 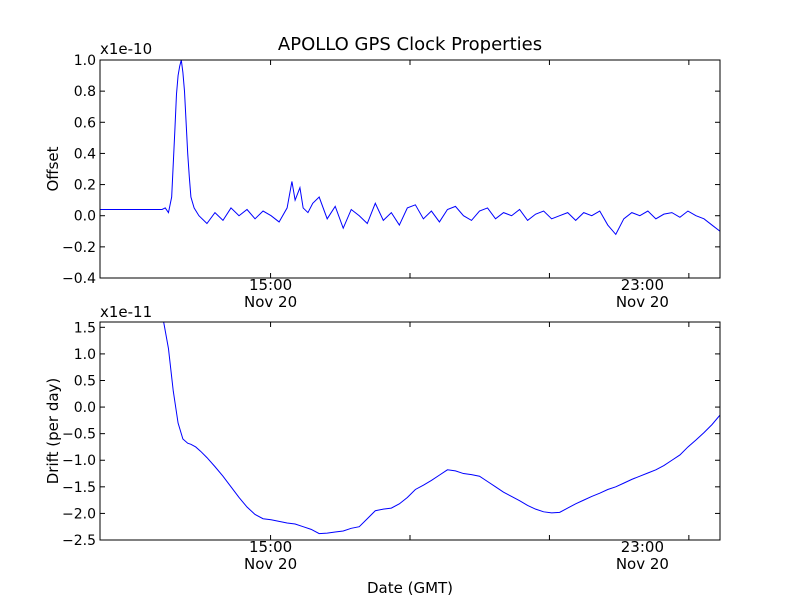 I want to click on drift-x-axis-label: Date (GMT), so click(x=410, y=588).